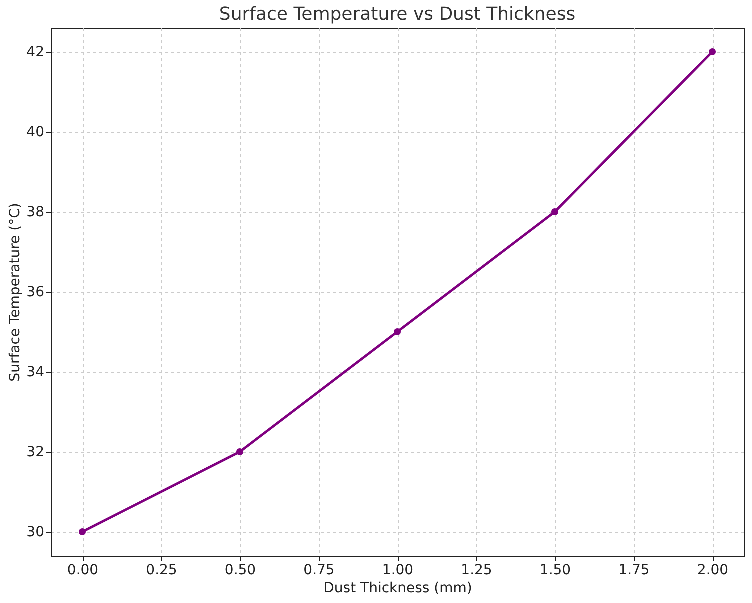 The image size is (752, 603). Describe the element at coordinates (319, 570) in the screenshot. I see `x-tick-label: 0.75` at that location.